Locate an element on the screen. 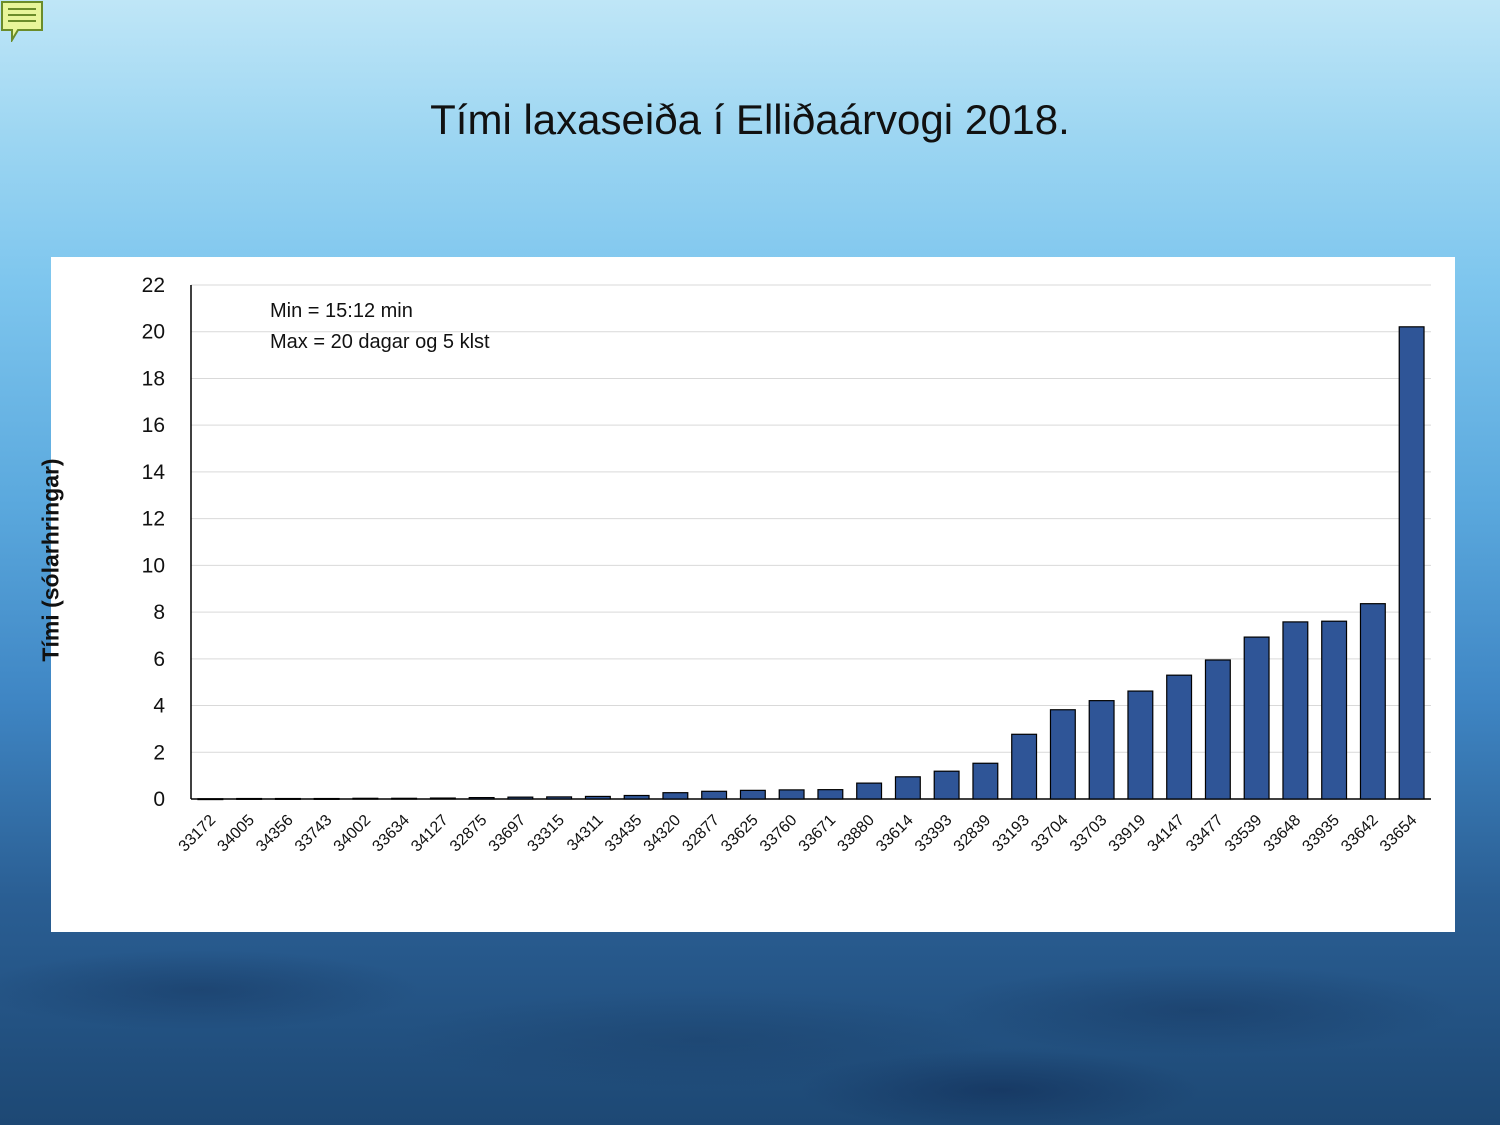 This screenshot has height=1125, width=1500. x-tick-label: 32877 is located at coordinates (701, 834).